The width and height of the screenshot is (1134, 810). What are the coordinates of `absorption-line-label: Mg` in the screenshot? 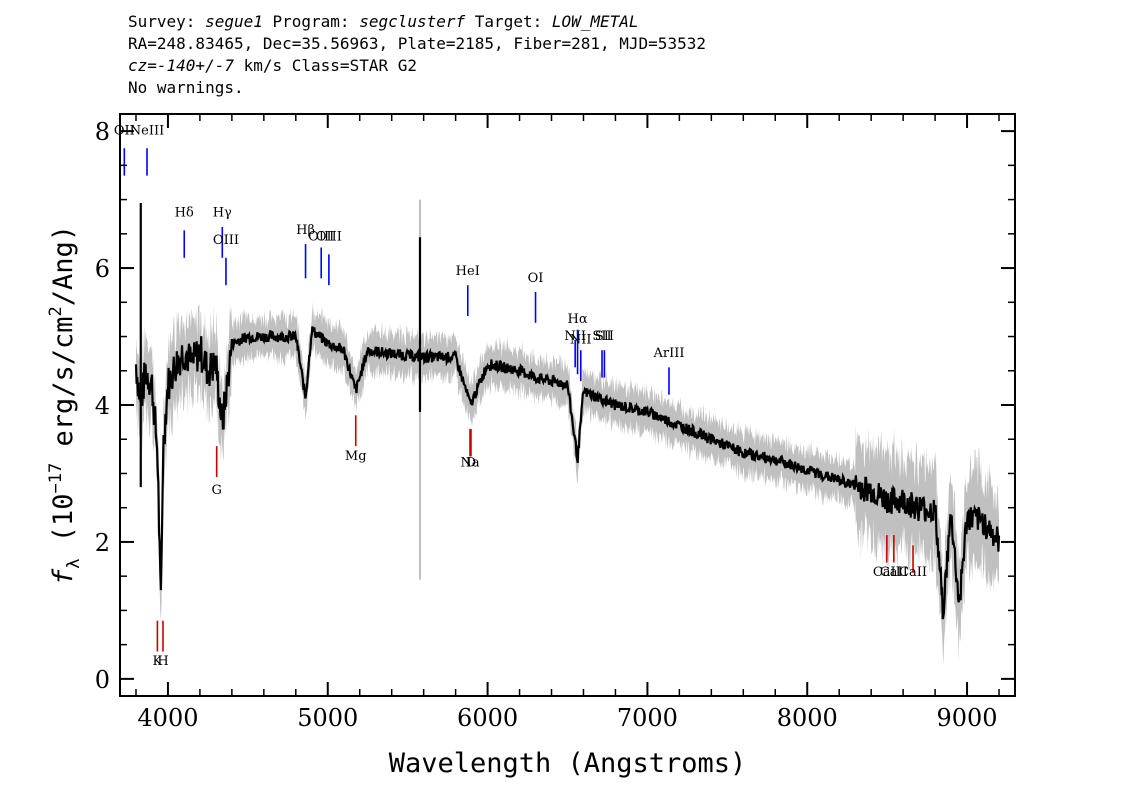 It's located at (356, 456).